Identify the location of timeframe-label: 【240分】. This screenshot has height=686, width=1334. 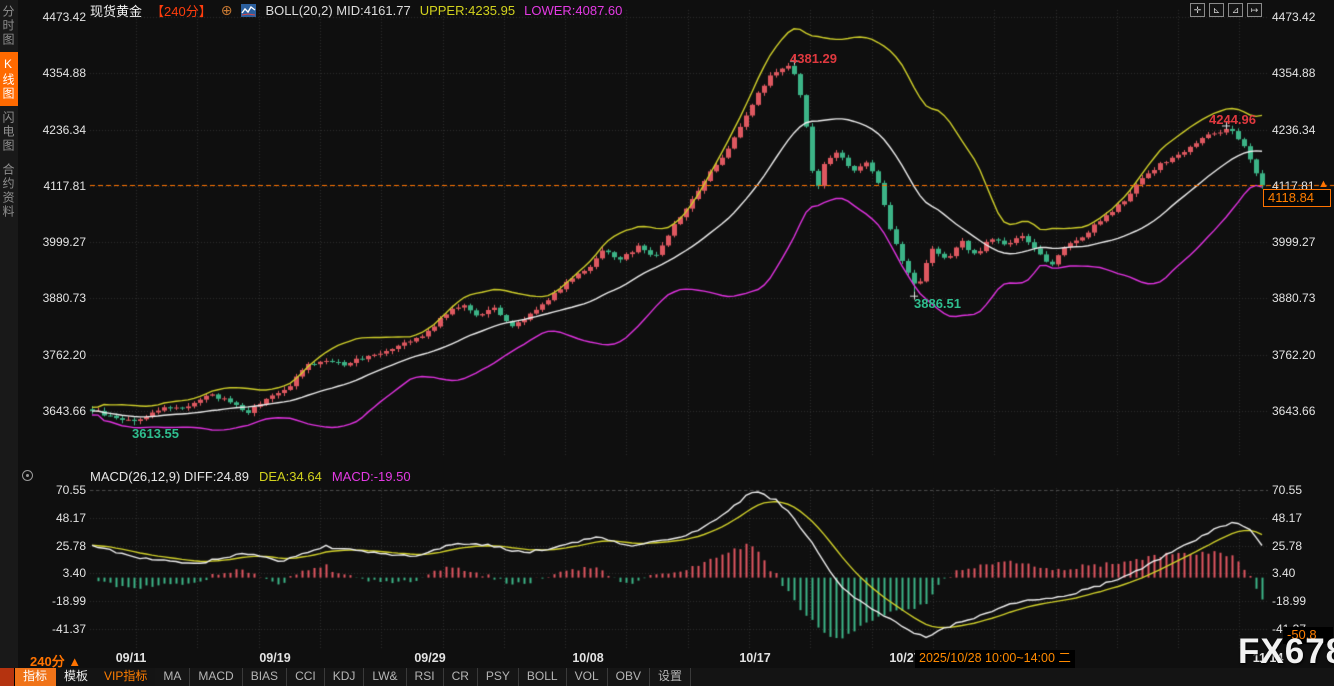
(181, 11).